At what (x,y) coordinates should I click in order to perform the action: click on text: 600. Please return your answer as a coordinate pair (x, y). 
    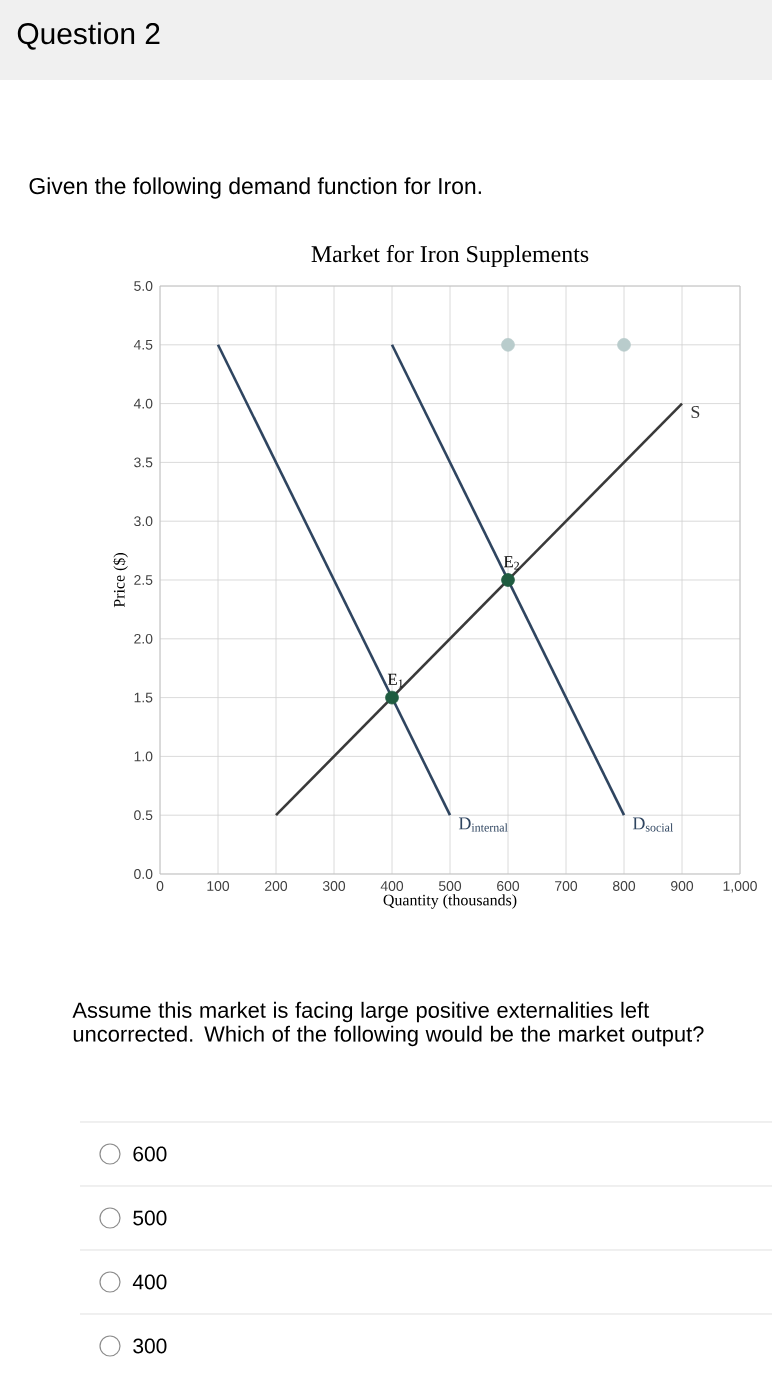
    Looking at the image, I should click on (150, 1154).